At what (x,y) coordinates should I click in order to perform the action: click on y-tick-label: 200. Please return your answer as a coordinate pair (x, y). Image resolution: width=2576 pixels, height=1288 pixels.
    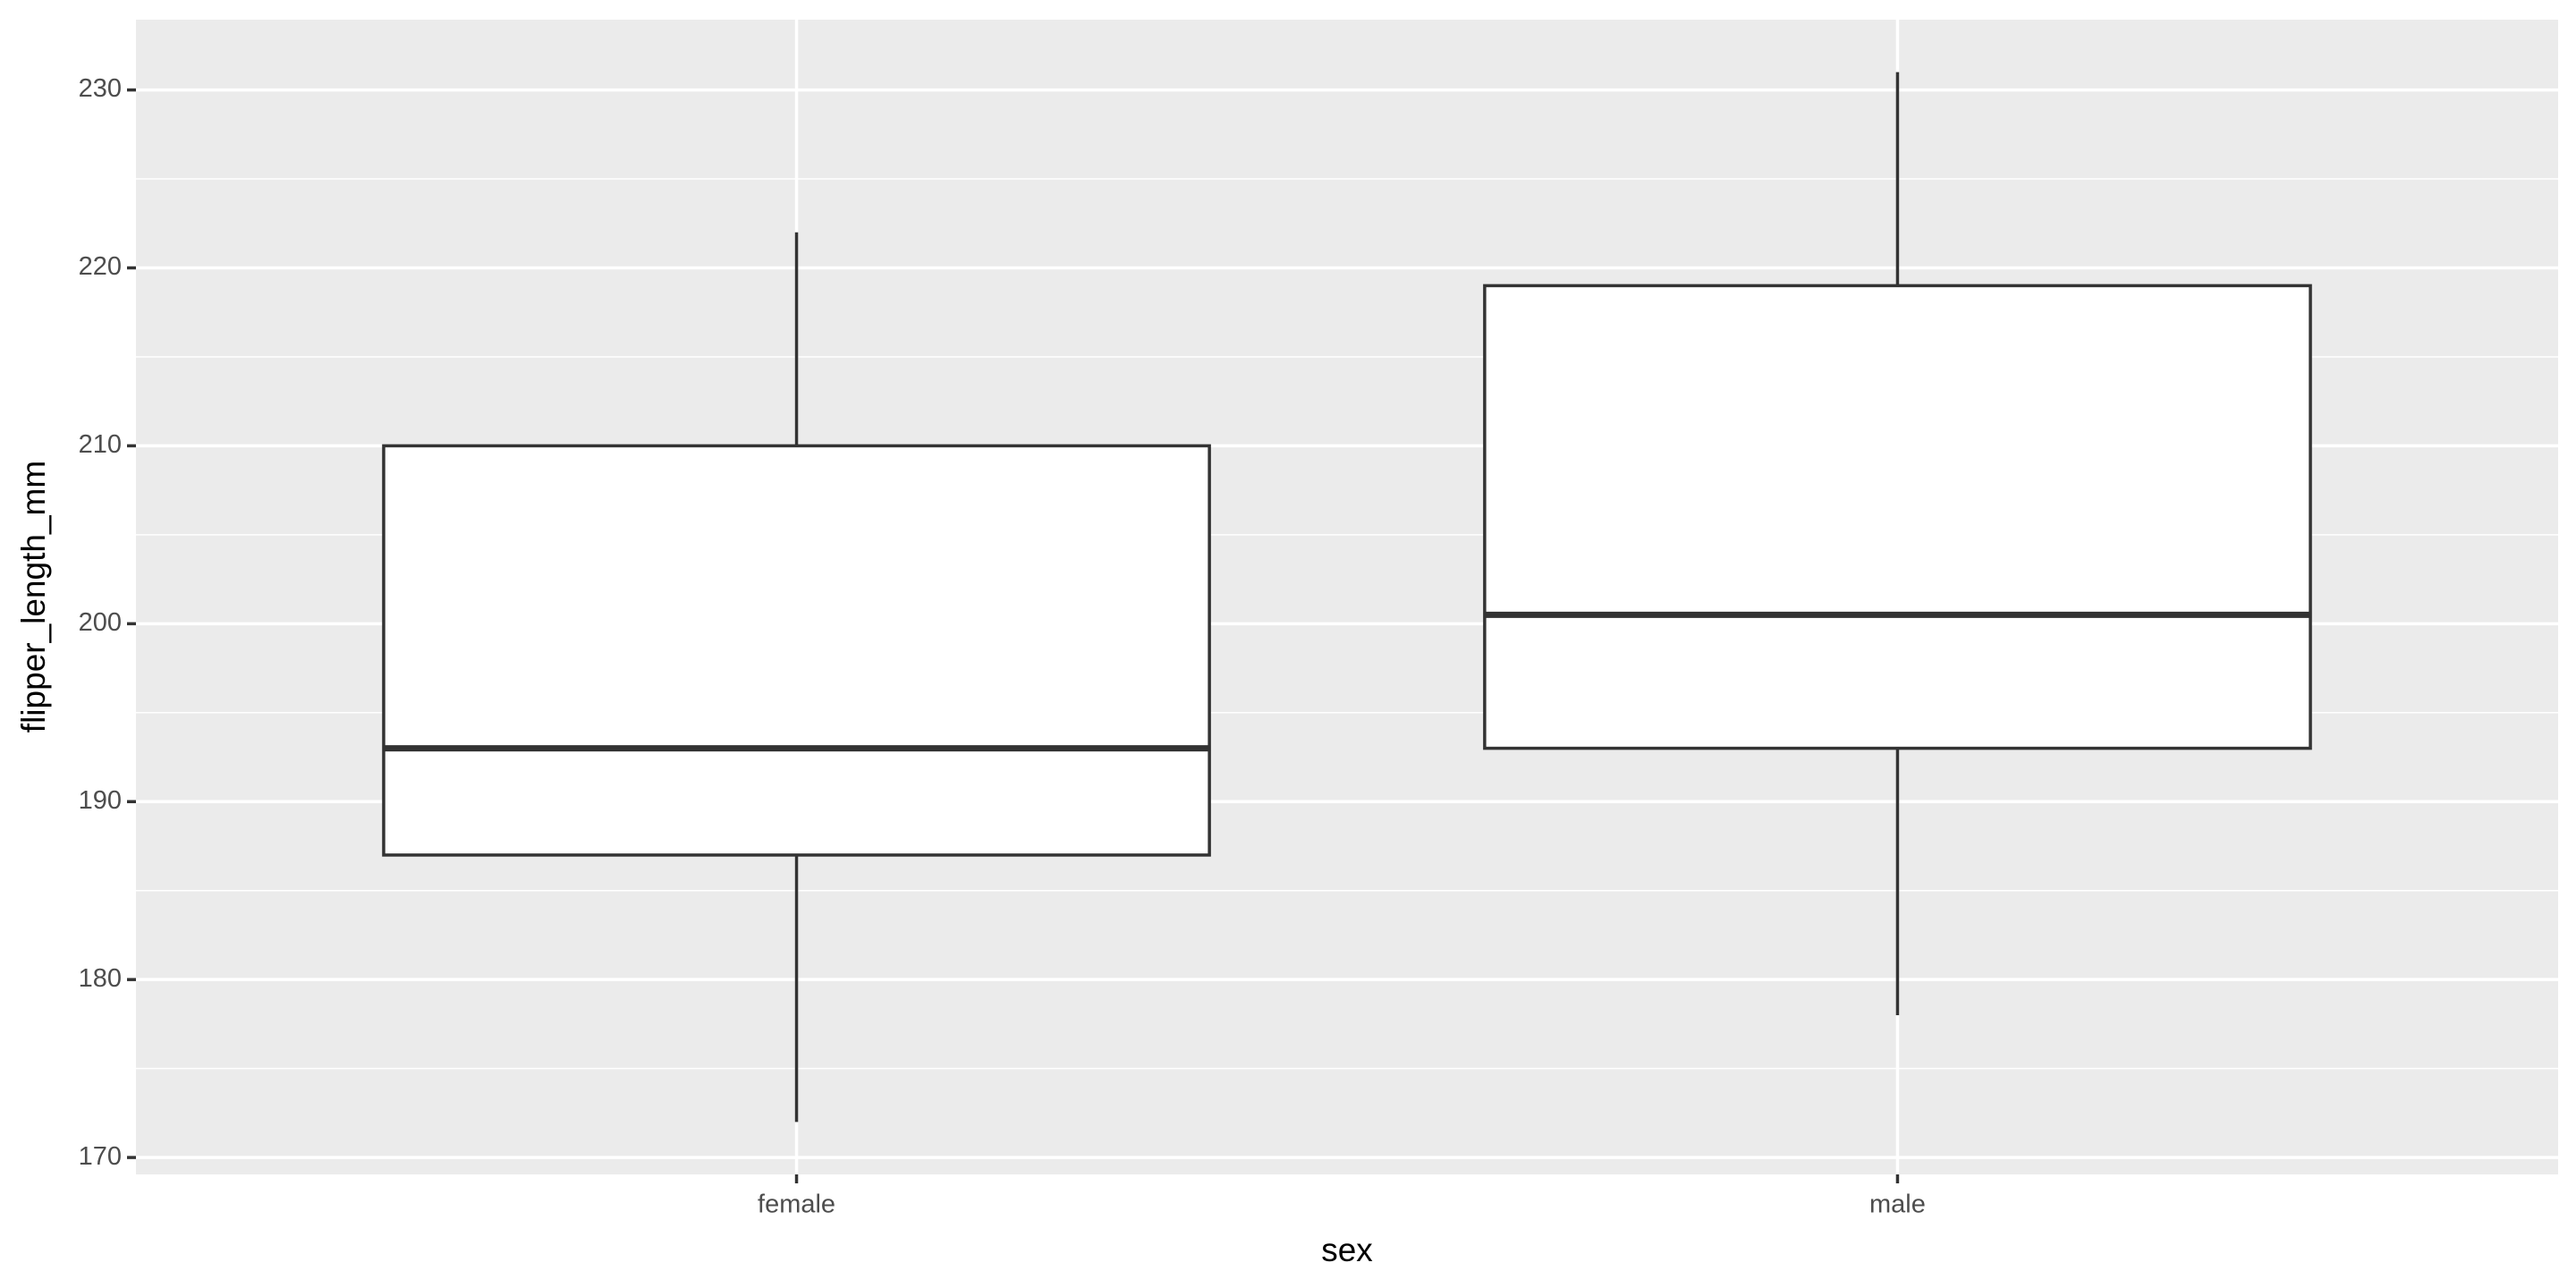
    Looking at the image, I should click on (100, 622).